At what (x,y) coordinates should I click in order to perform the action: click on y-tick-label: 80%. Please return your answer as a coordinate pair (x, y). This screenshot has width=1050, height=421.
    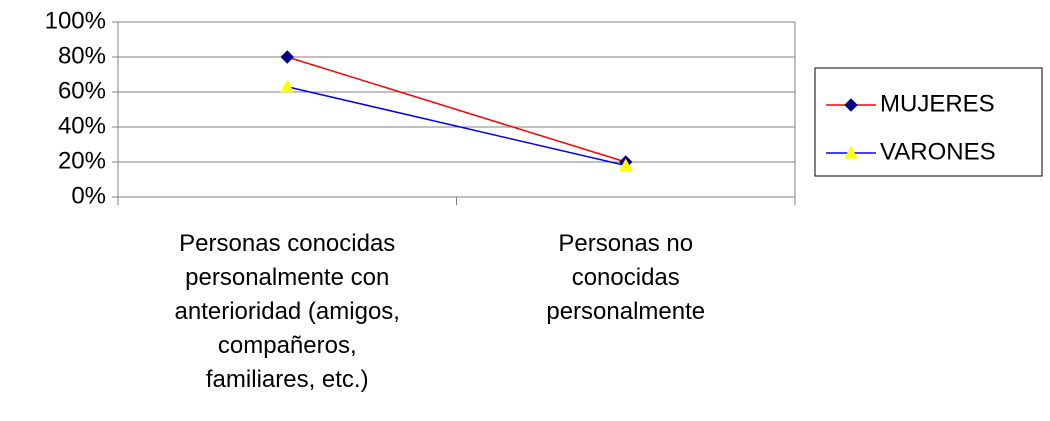
    Looking at the image, I should click on (82, 55).